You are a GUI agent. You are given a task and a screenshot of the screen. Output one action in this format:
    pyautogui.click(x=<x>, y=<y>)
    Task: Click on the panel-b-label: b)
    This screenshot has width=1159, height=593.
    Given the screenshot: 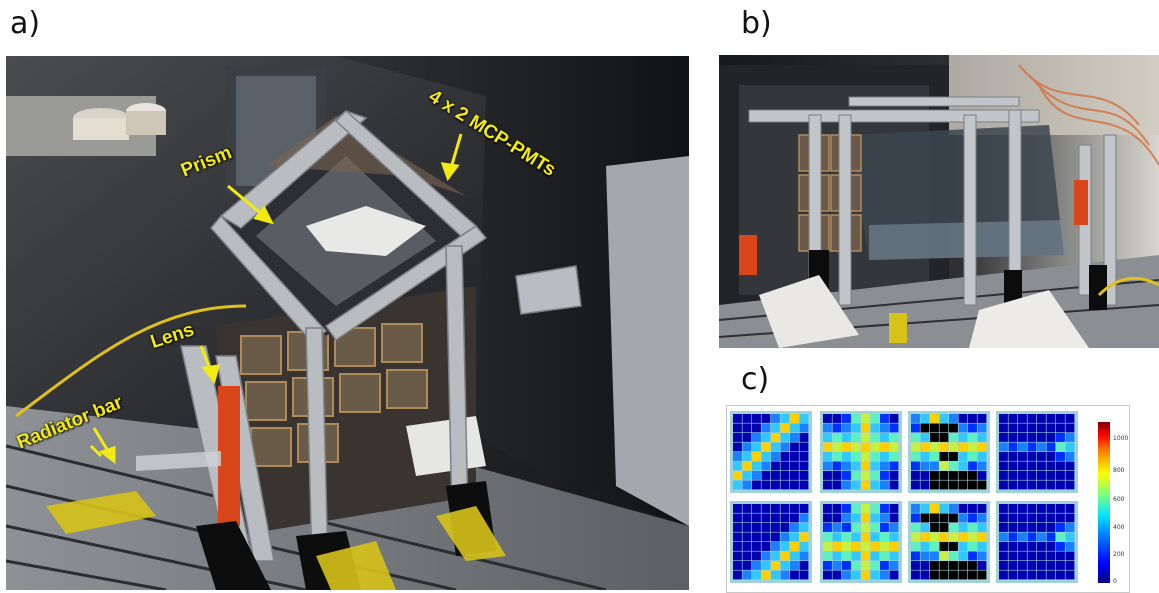 What is the action you would take?
    pyautogui.click(x=756, y=23)
    